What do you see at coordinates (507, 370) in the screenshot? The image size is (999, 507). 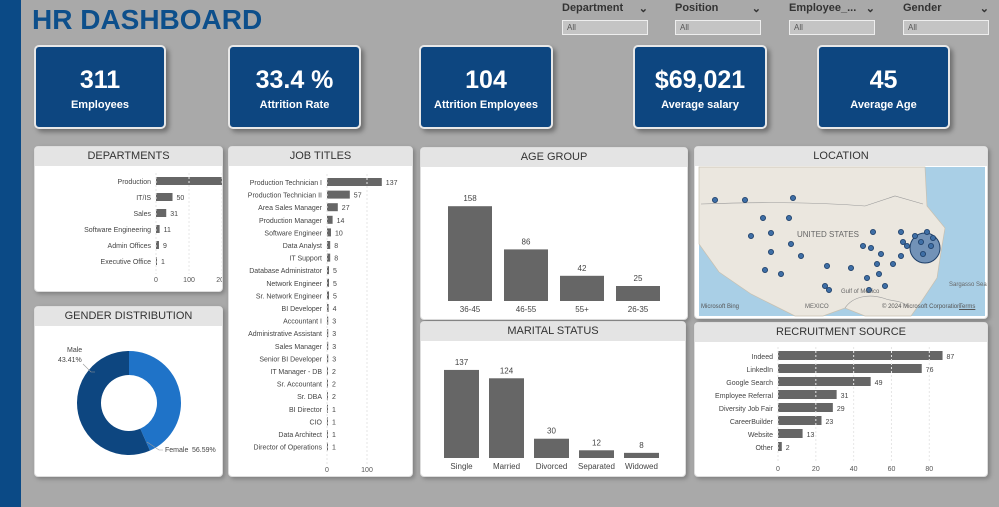 I see `data-label: 124` at bounding box center [507, 370].